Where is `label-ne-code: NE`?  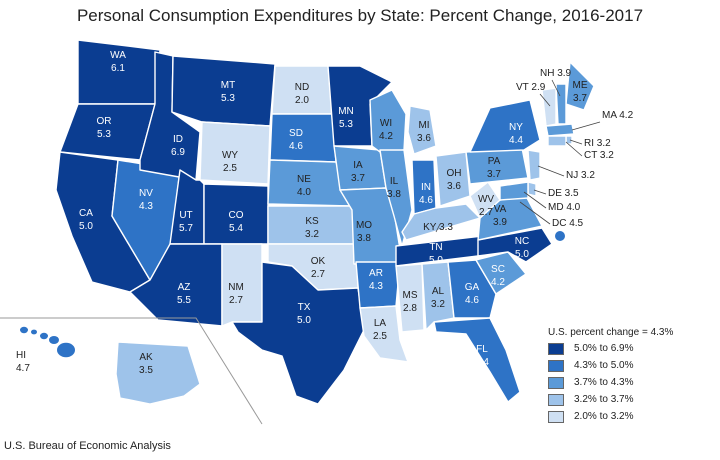
label-ne-code: NE is located at coordinates (304, 179).